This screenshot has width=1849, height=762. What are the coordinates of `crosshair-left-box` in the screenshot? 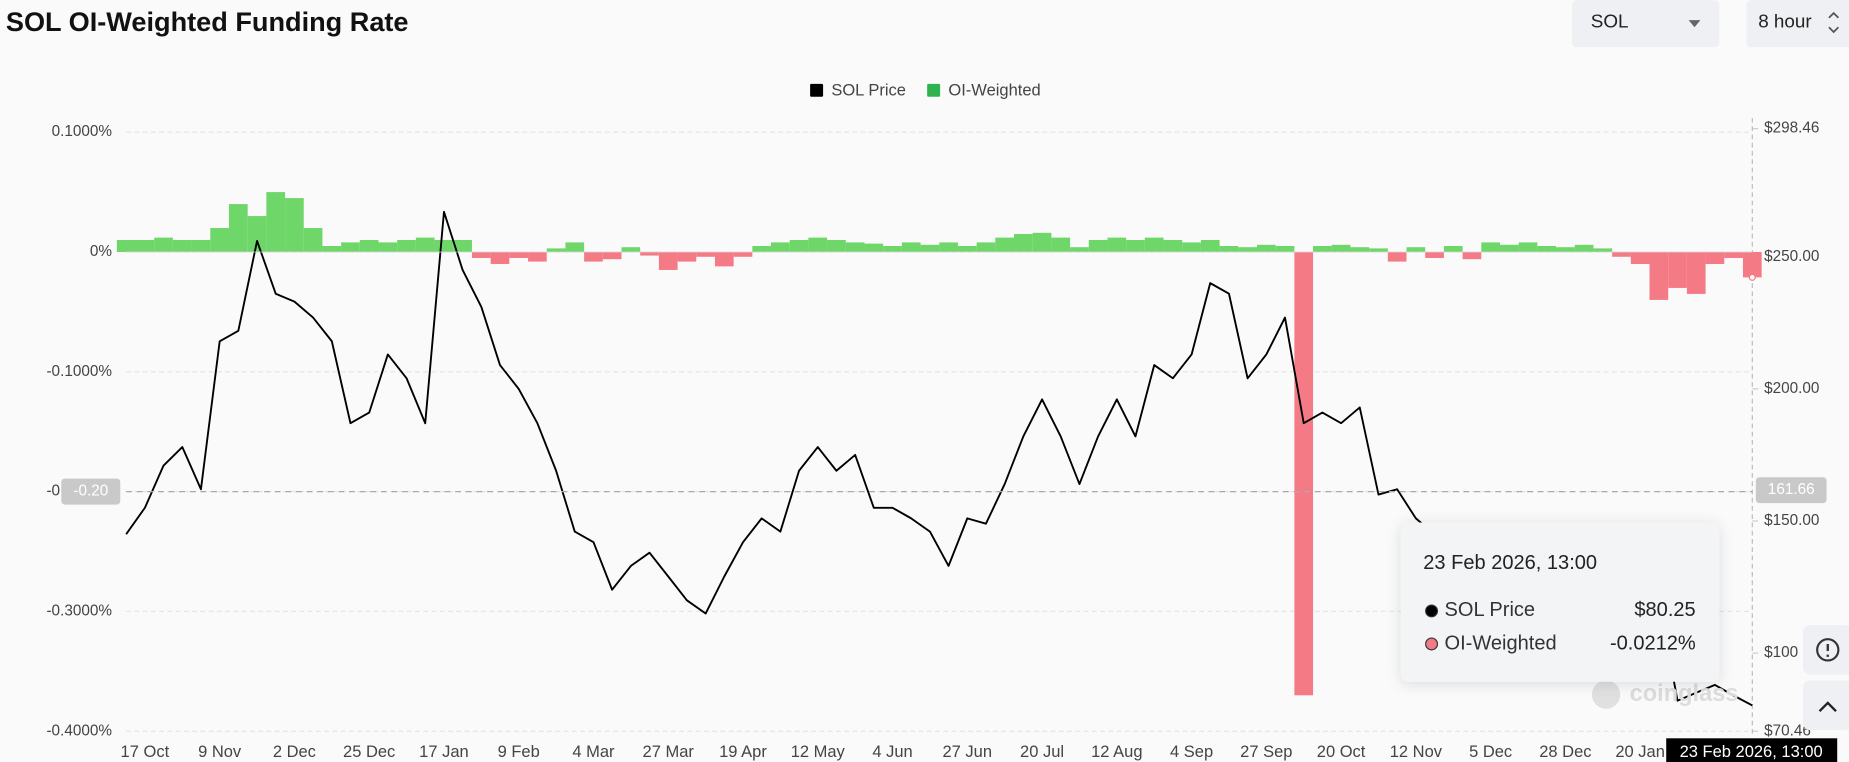 It's located at (91, 491).